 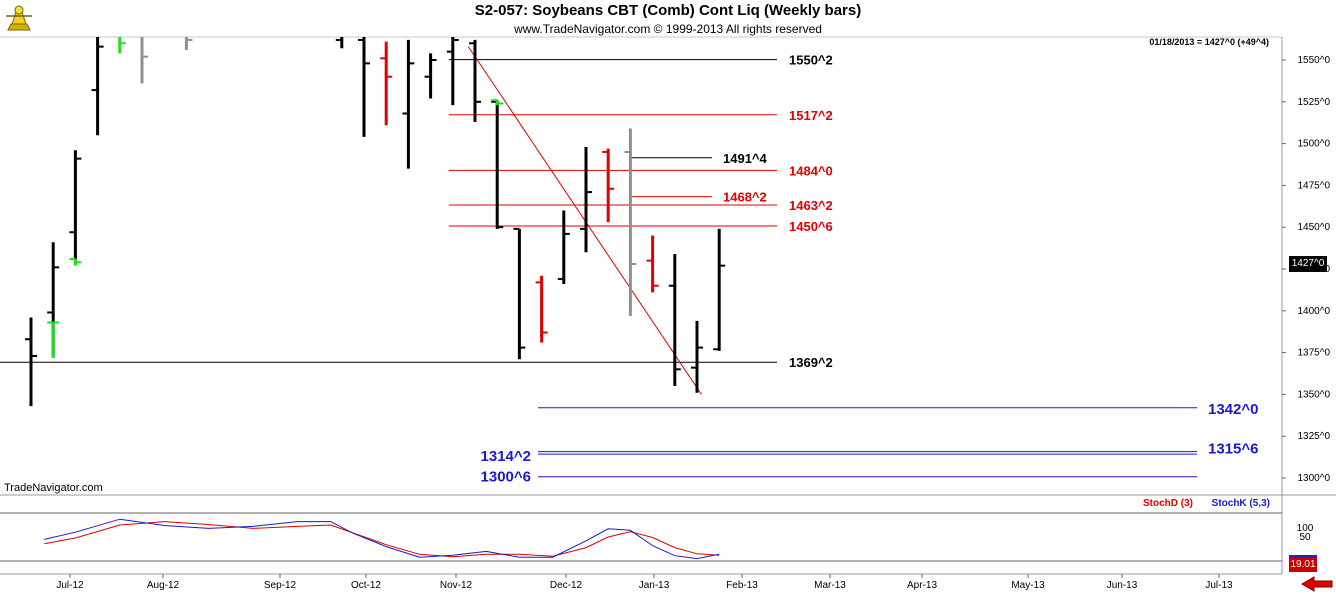 What do you see at coordinates (53, 488) in the screenshot?
I see `watermark-text: TradeNavigator.com` at bounding box center [53, 488].